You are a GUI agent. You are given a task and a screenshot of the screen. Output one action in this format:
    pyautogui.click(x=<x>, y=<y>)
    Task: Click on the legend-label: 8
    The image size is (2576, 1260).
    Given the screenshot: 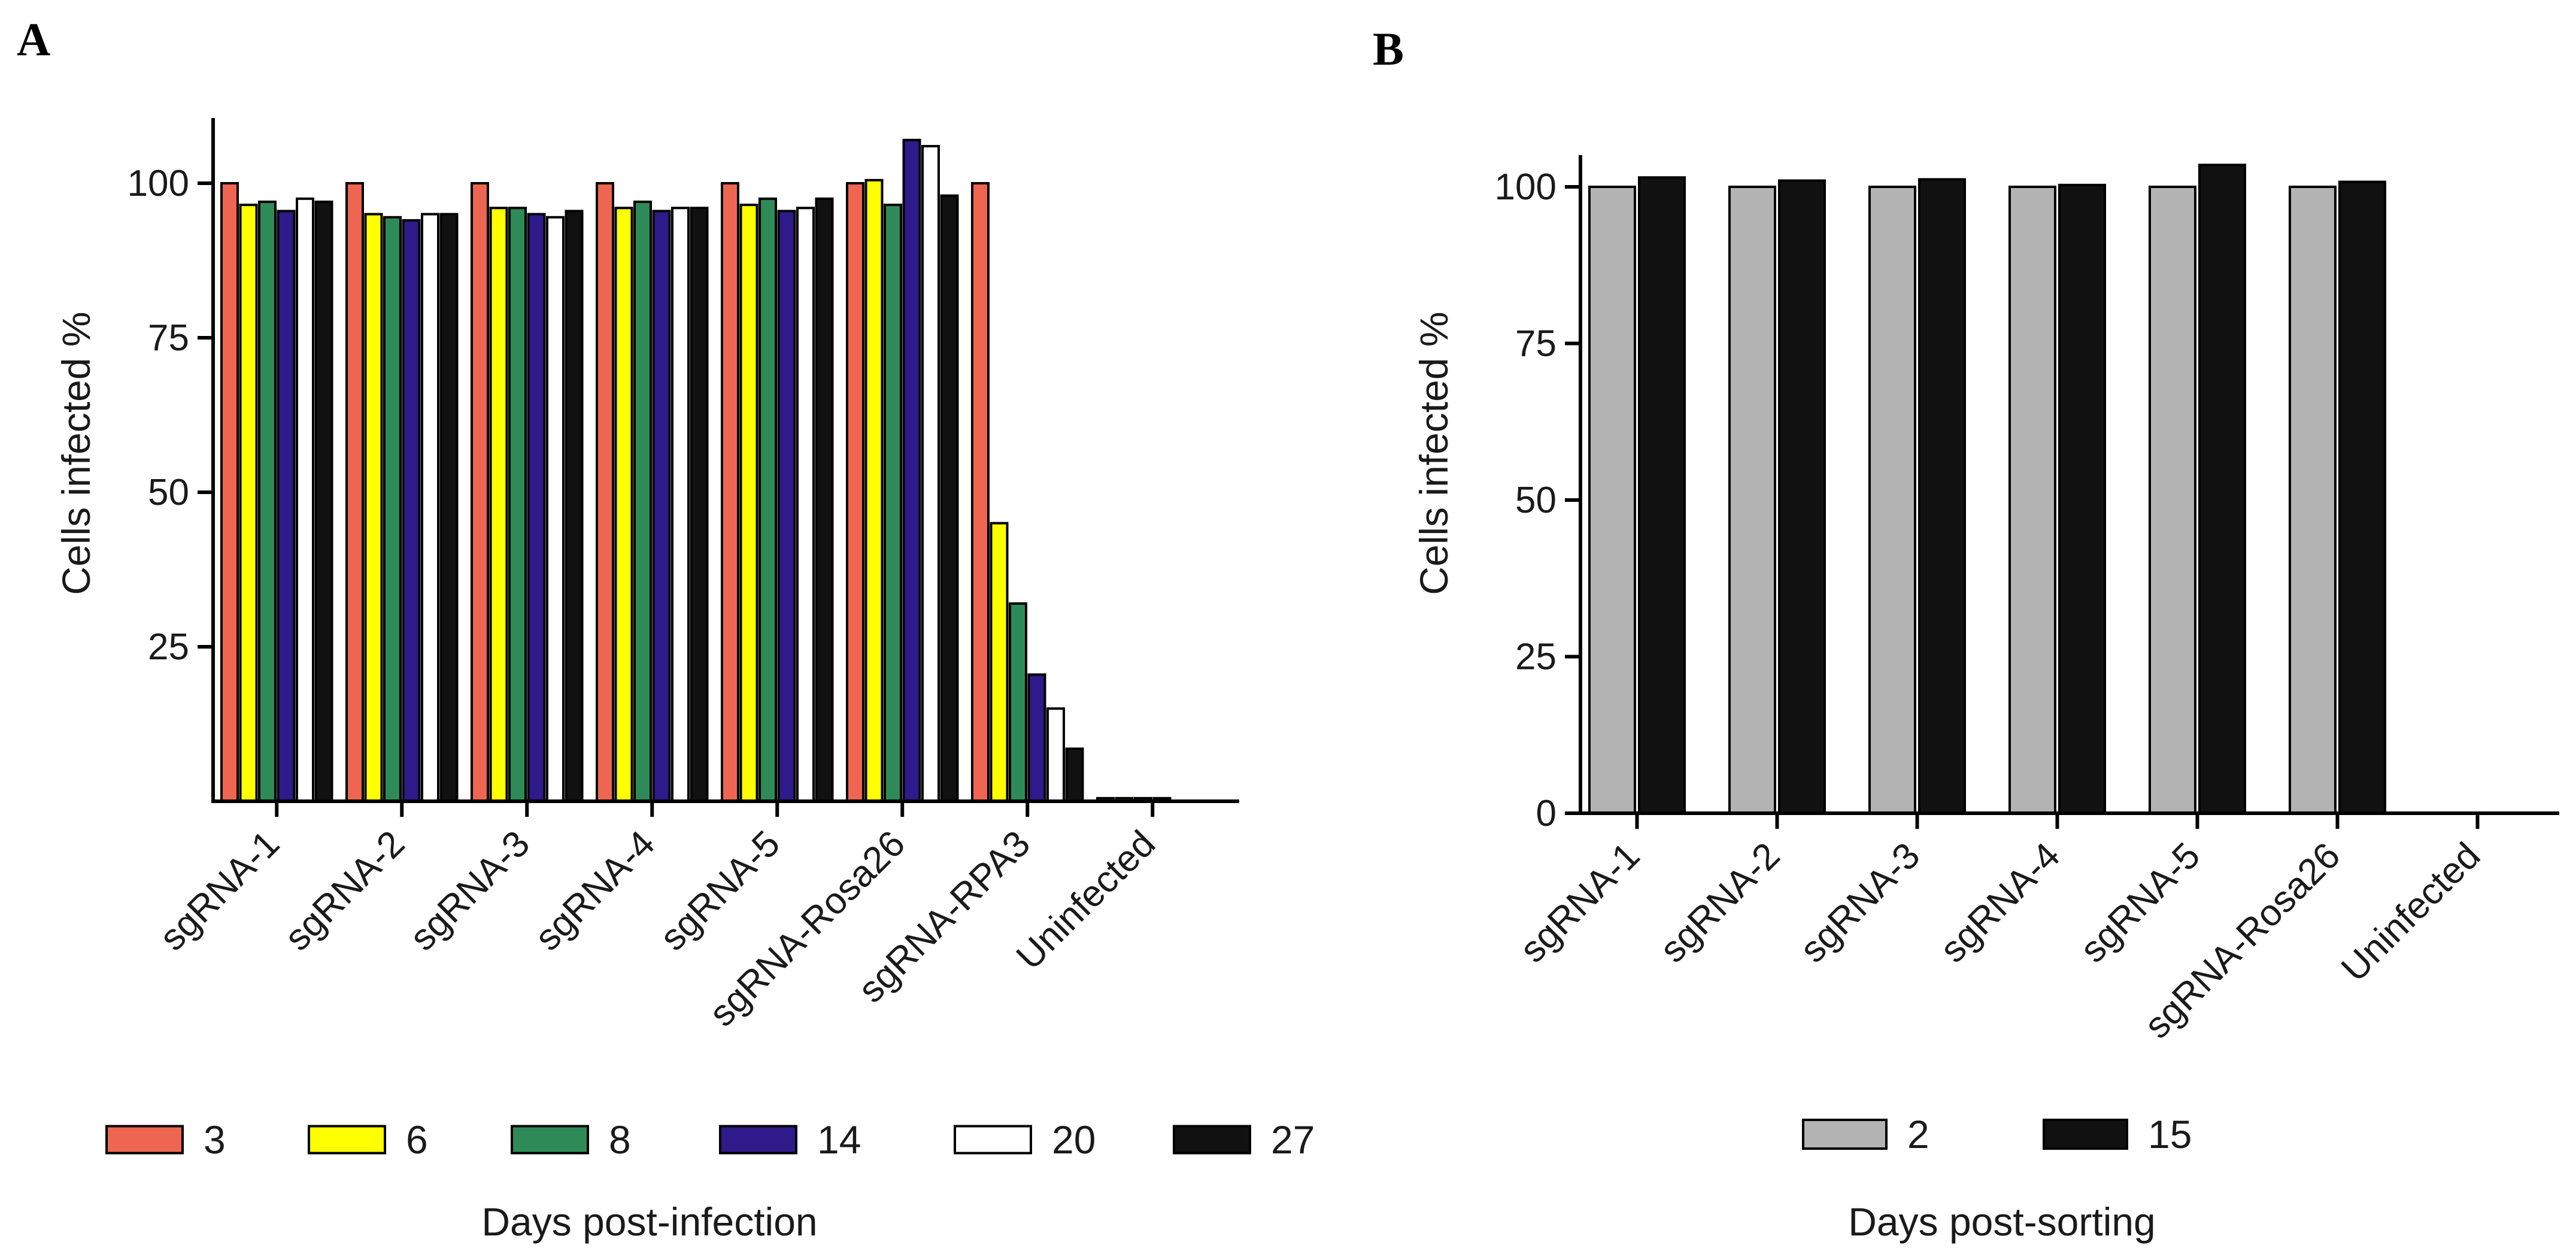 What is the action you would take?
    pyautogui.click(x=620, y=1139)
    